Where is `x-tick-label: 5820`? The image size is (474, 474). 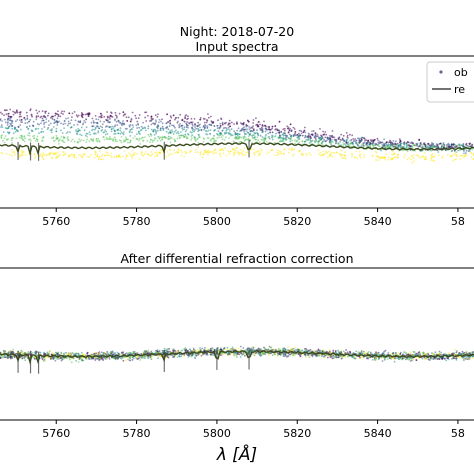 x-tick-label: 5820 is located at coordinates (297, 221).